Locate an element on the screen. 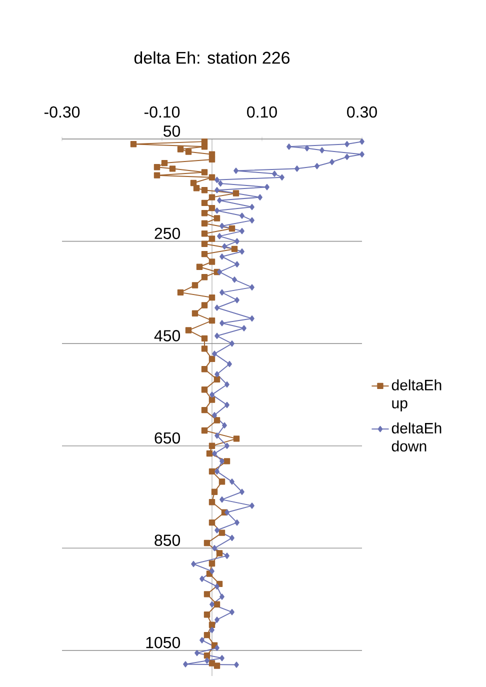 The image size is (486, 687). y-tick-label: 50 is located at coordinates (172, 131).